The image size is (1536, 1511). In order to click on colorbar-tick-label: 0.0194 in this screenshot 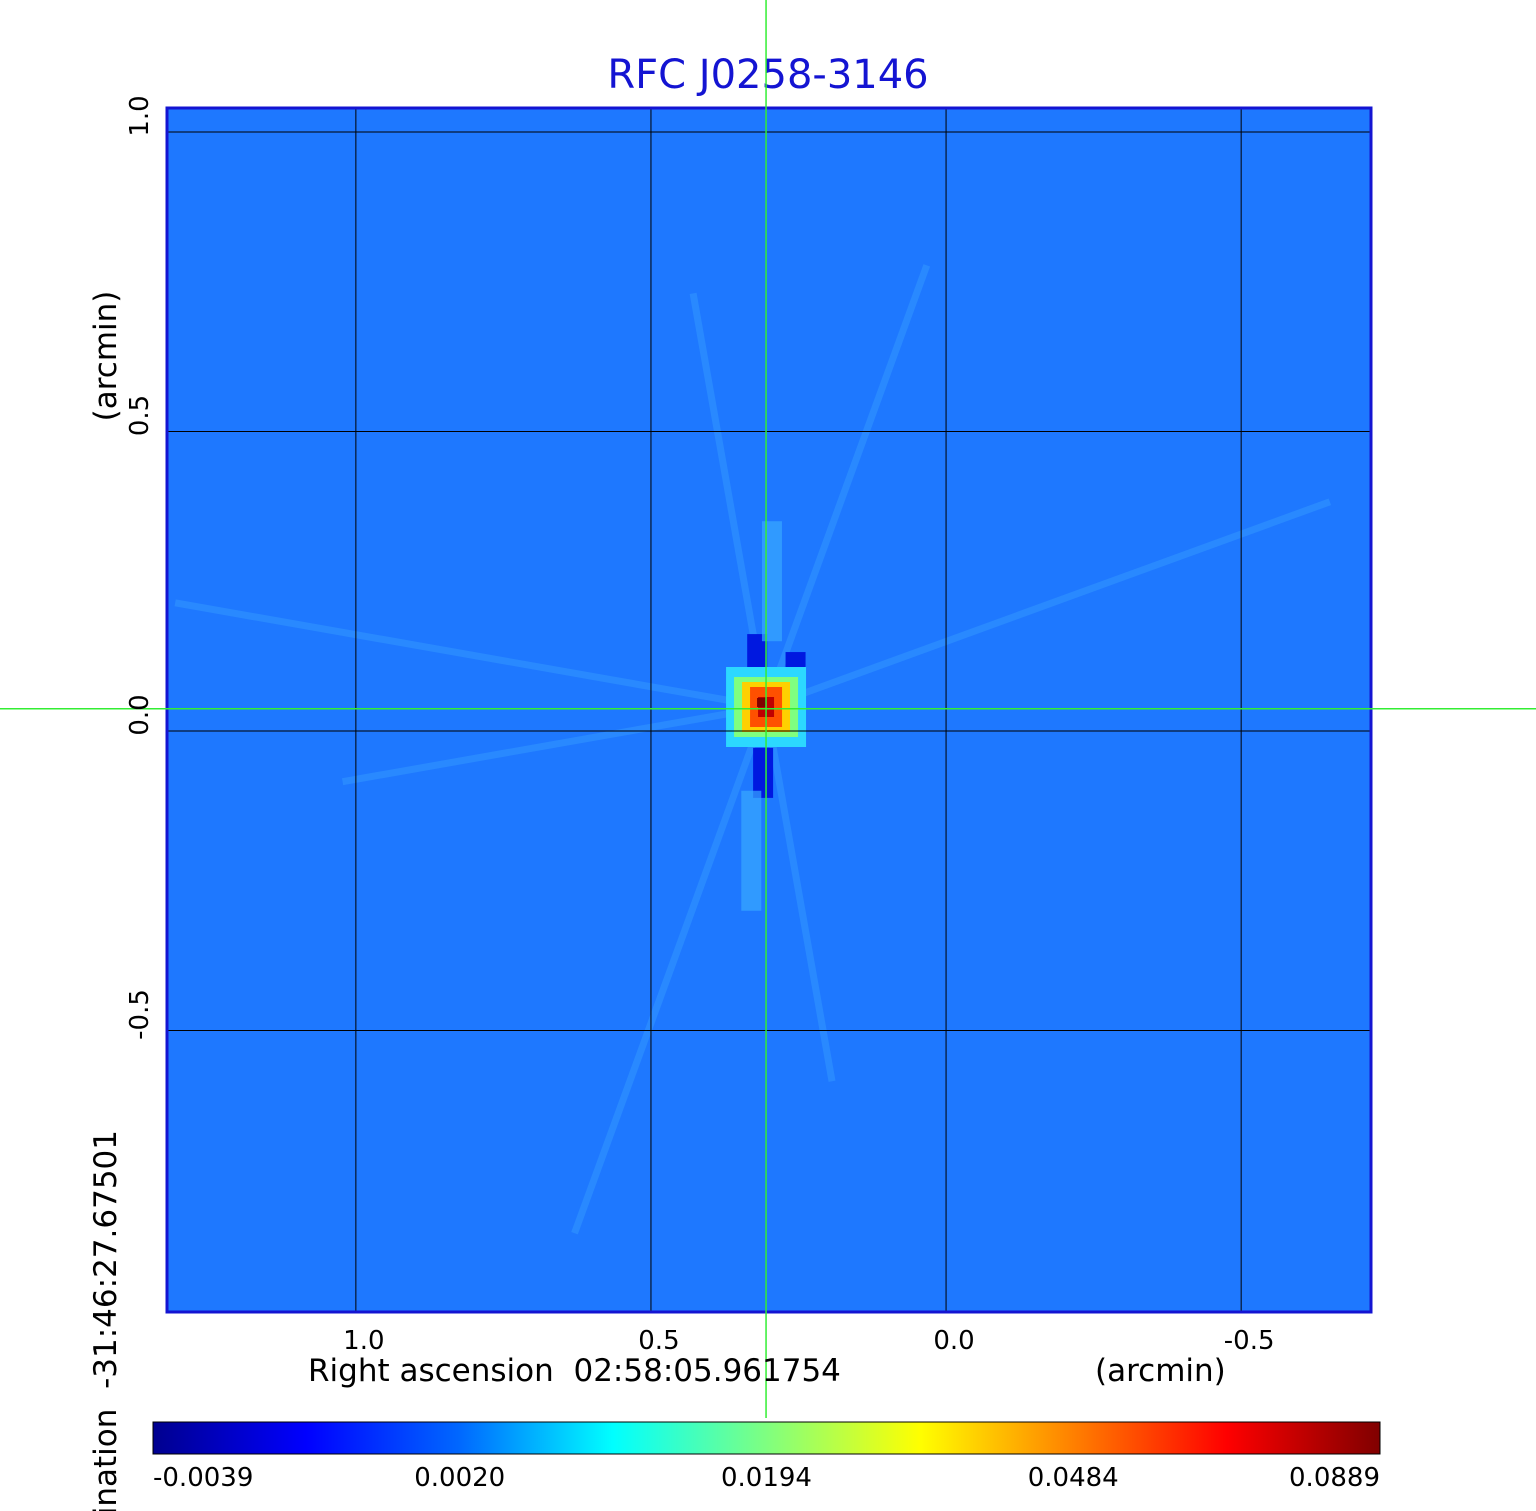, I will do `click(766, 1478)`.